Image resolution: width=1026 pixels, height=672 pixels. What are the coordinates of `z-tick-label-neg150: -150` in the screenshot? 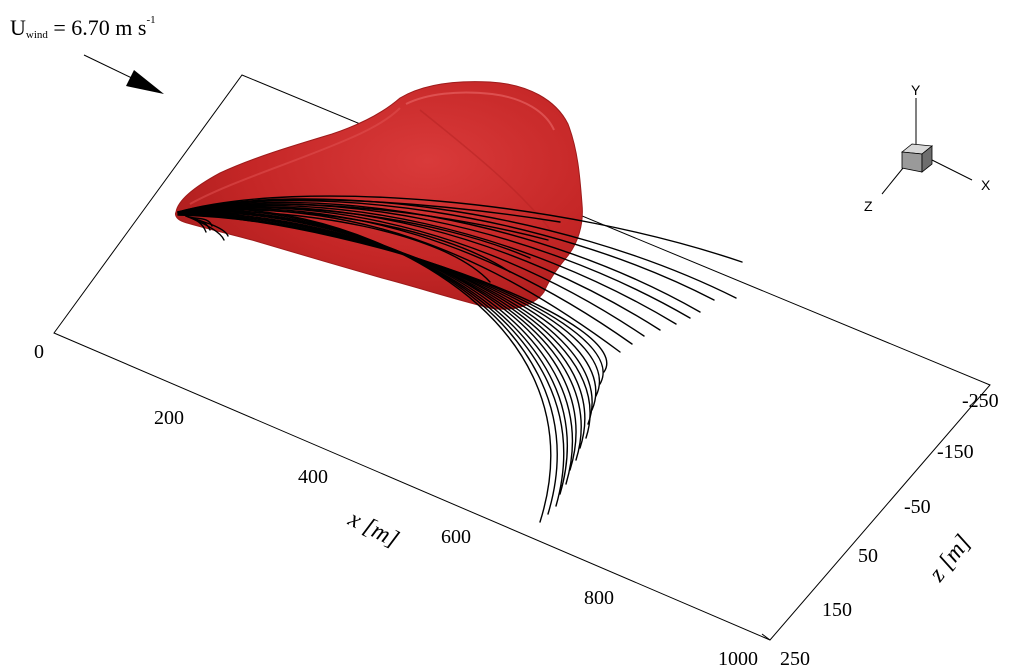 It's located at (955, 452).